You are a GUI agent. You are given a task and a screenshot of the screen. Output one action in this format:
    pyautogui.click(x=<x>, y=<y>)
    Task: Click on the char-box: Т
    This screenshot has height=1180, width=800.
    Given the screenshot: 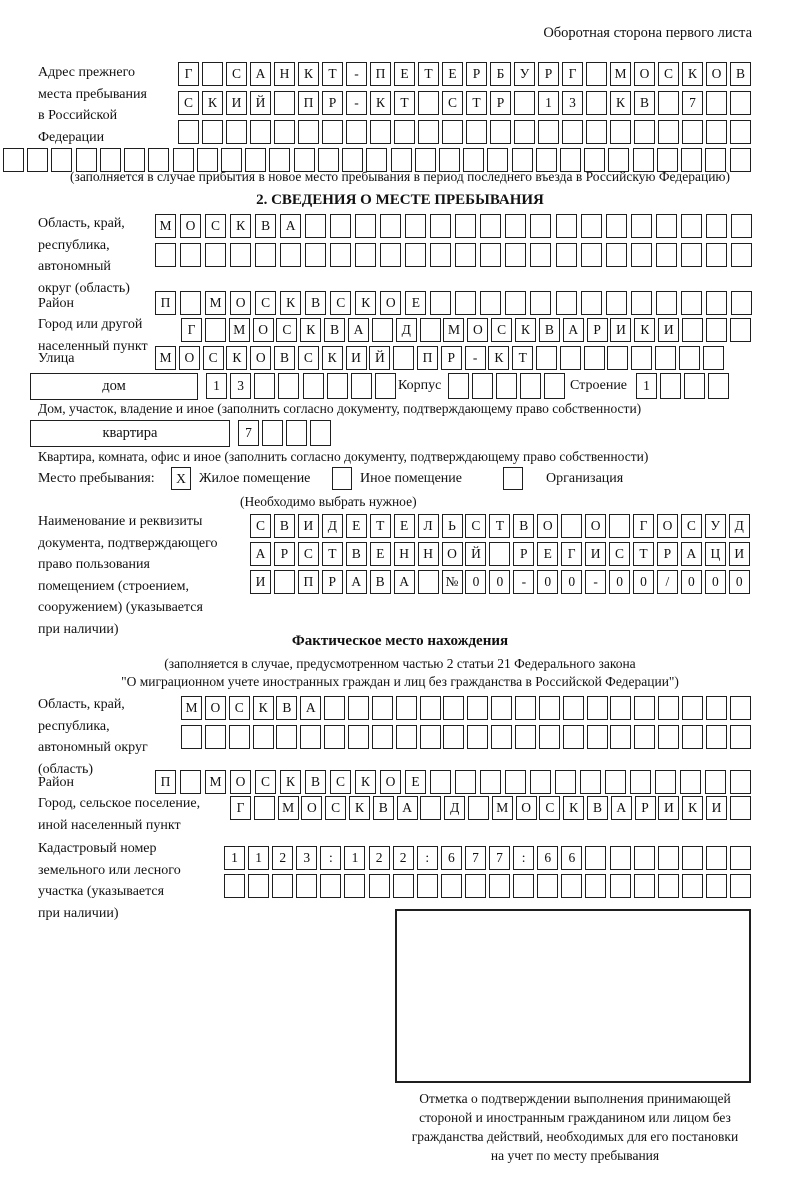 What is the action you would take?
    pyautogui.click(x=643, y=554)
    